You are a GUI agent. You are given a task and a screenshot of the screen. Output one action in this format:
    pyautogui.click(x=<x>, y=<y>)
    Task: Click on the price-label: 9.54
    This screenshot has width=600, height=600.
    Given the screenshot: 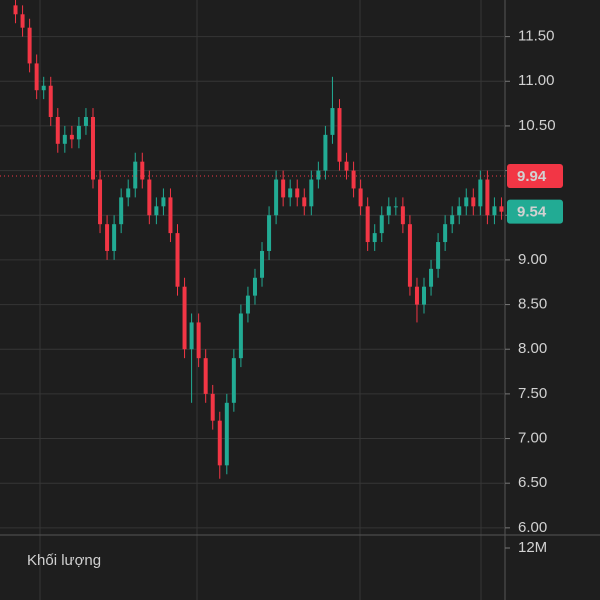 What is the action you would take?
    pyautogui.click(x=532, y=212)
    